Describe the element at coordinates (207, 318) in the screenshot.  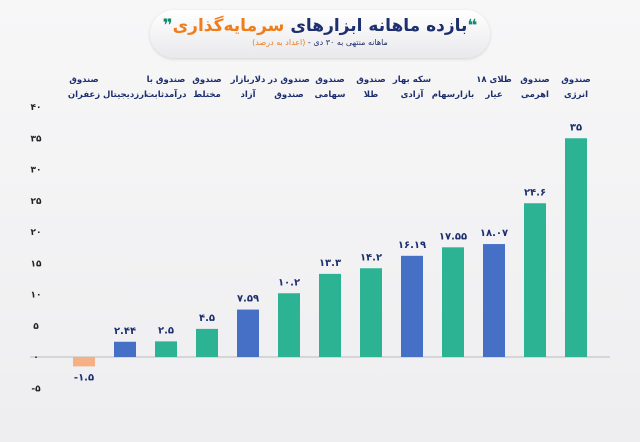
I see `value-label: ۴.۵` at that location.